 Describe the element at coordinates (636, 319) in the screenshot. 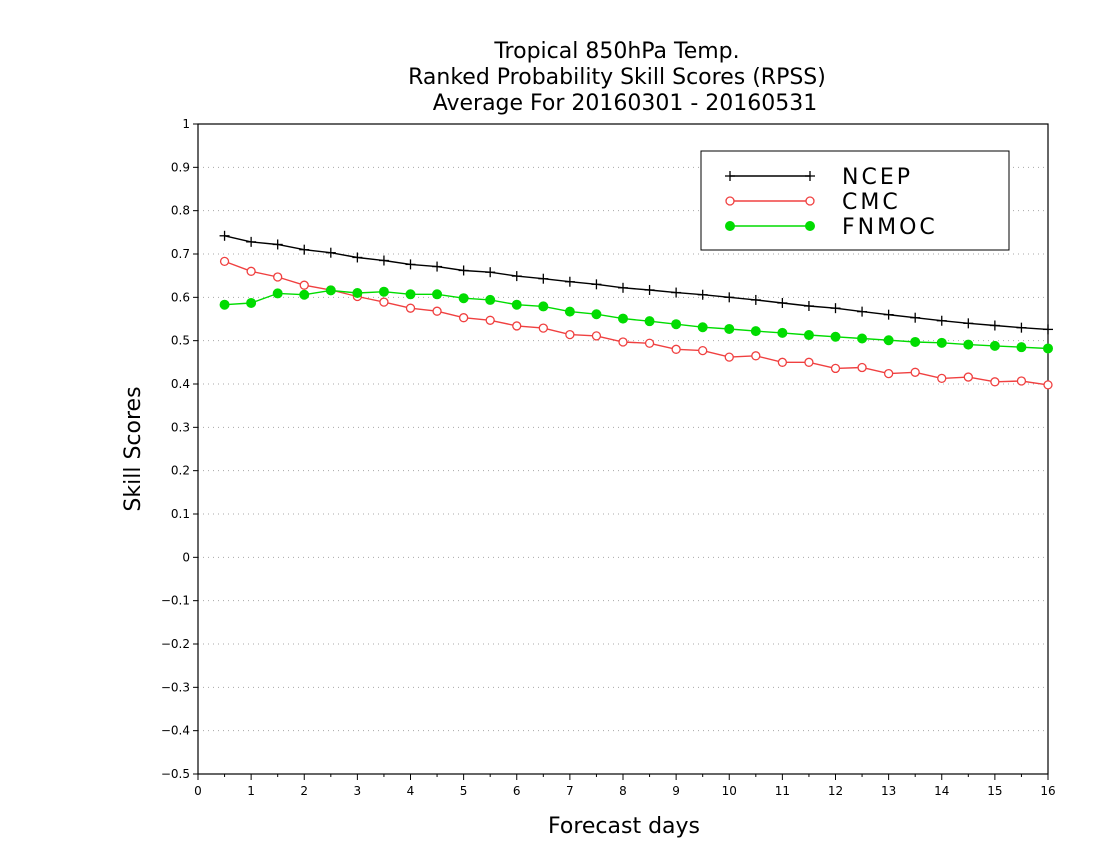

I see `series-fnmoc` at that location.